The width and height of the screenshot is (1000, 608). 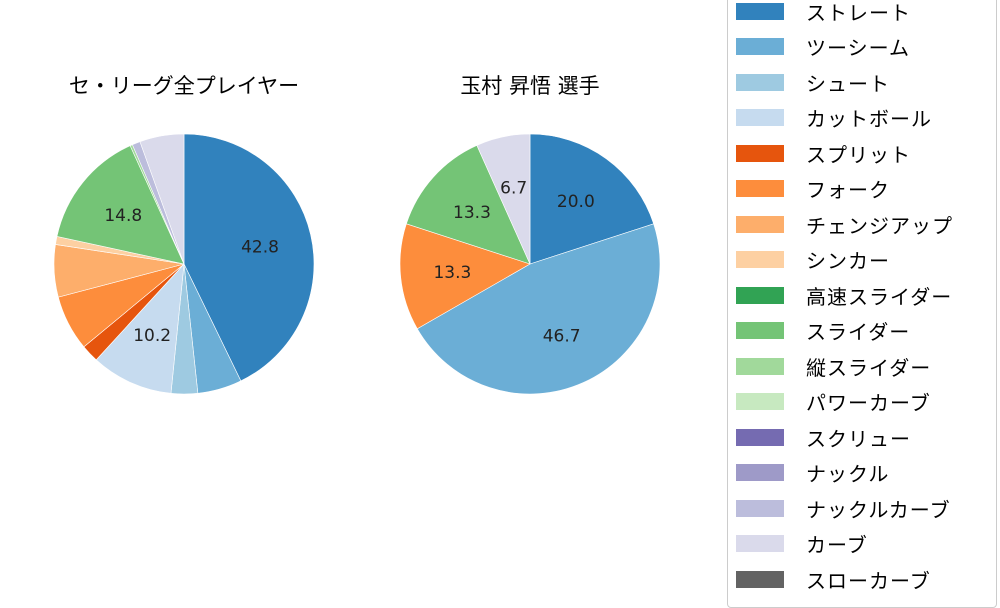 I want to click on legend-item: フォーク, so click(x=813, y=189).